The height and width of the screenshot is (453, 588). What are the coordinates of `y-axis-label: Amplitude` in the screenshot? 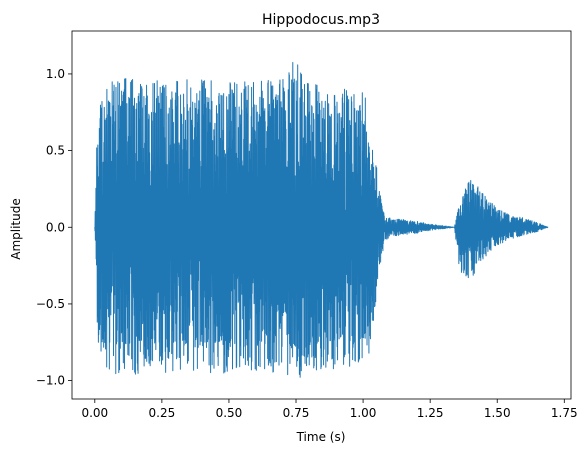 It's located at (16, 229).